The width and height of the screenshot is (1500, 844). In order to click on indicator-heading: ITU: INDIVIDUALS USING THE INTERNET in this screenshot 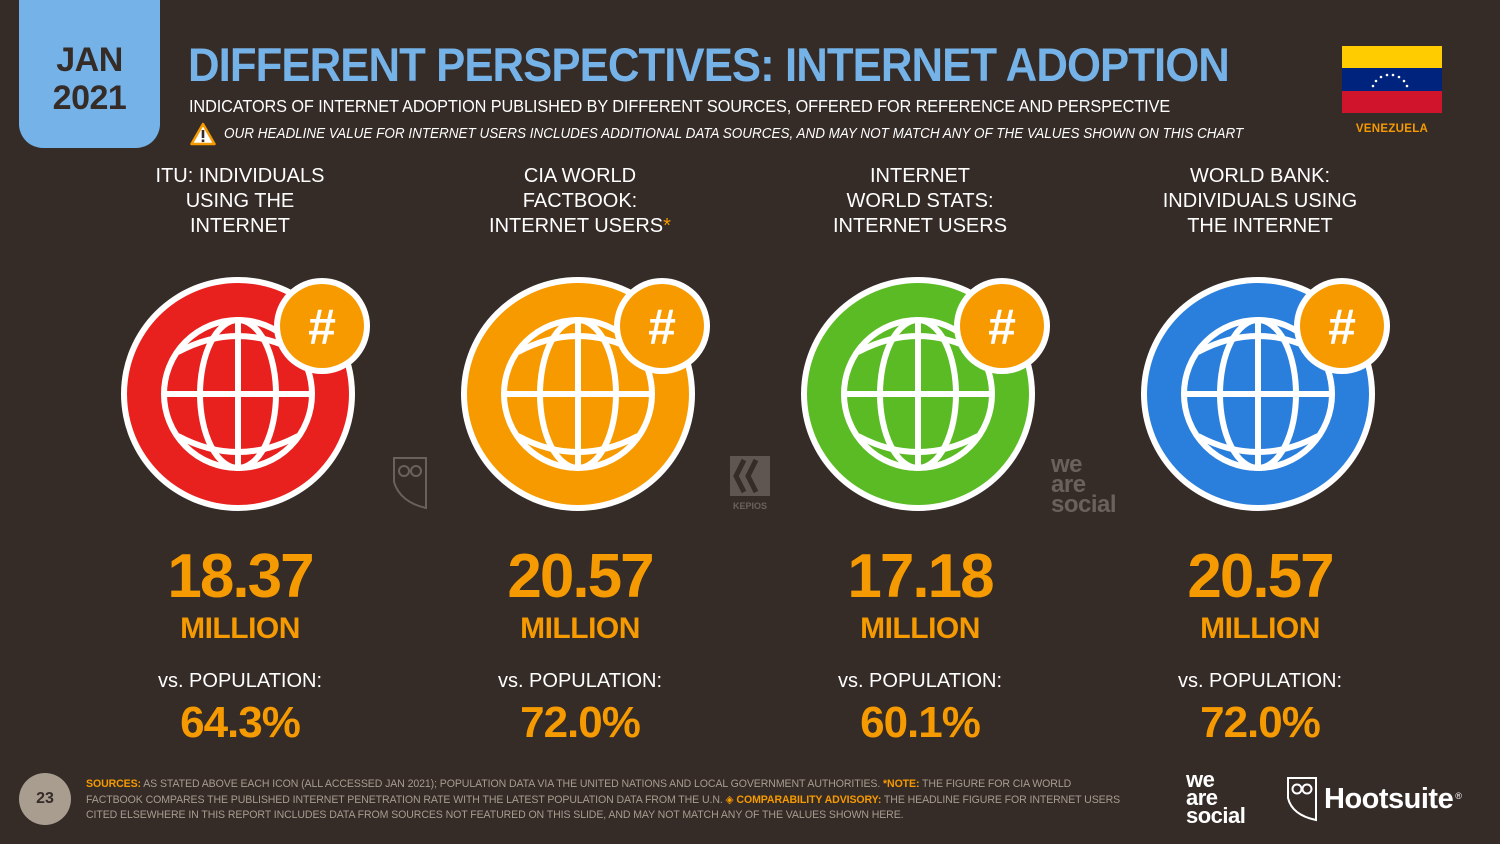, I will do `click(240, 204)`.